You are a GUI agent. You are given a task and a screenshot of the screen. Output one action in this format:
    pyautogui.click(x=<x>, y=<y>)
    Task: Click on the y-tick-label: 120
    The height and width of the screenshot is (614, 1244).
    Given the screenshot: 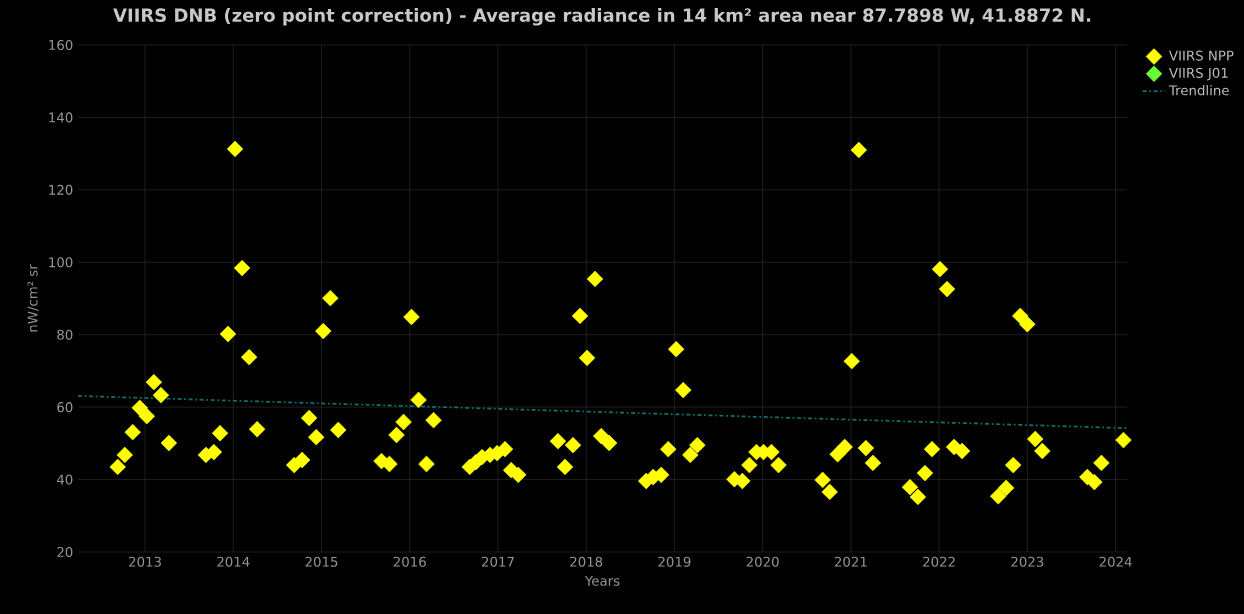 What is the action you would take?
    pyautogui.click(x=61, y=189)
    